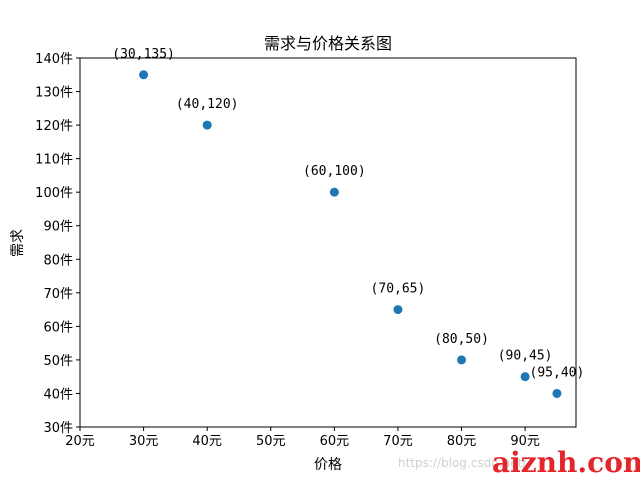 The width and height of the screenshot is (640, 480). What do you see at coordinates (525, 356) in the screenshot?
I see `point-label: (90,45)` at bounding box center [525, 356].